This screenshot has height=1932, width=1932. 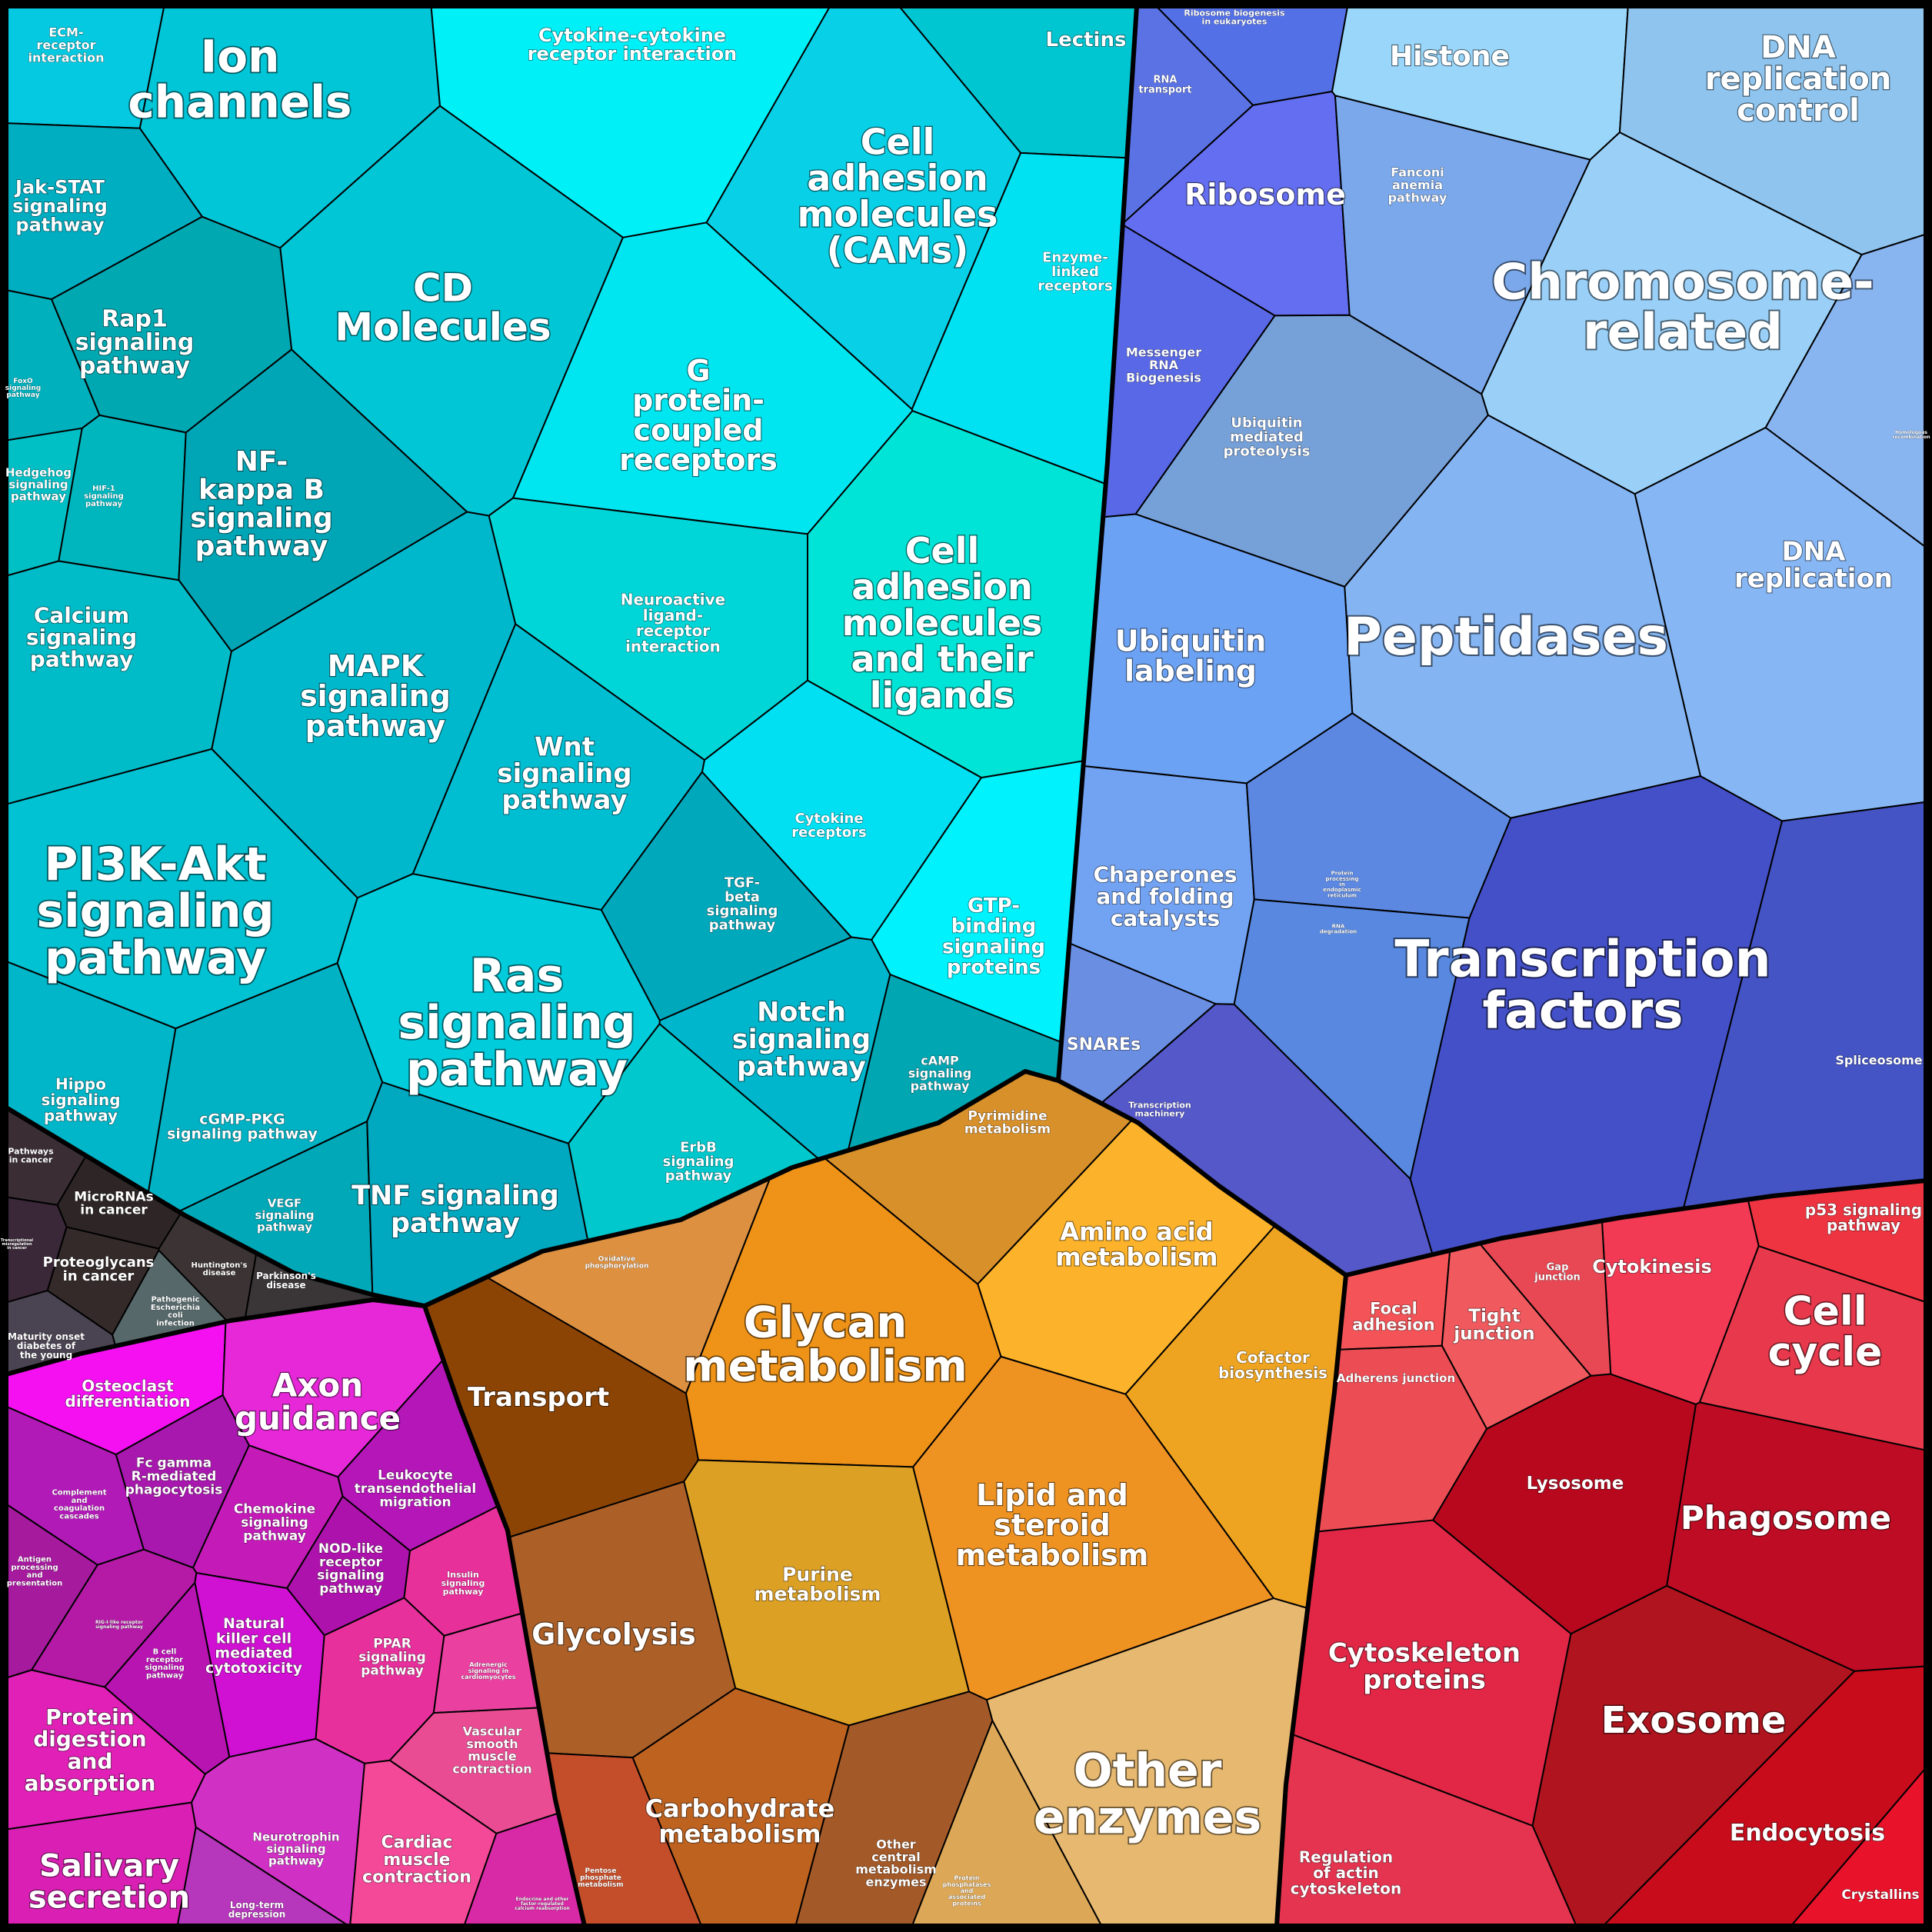 I want to click on label-gap-junction: Gap junction, so click(x=1557, y=1272).